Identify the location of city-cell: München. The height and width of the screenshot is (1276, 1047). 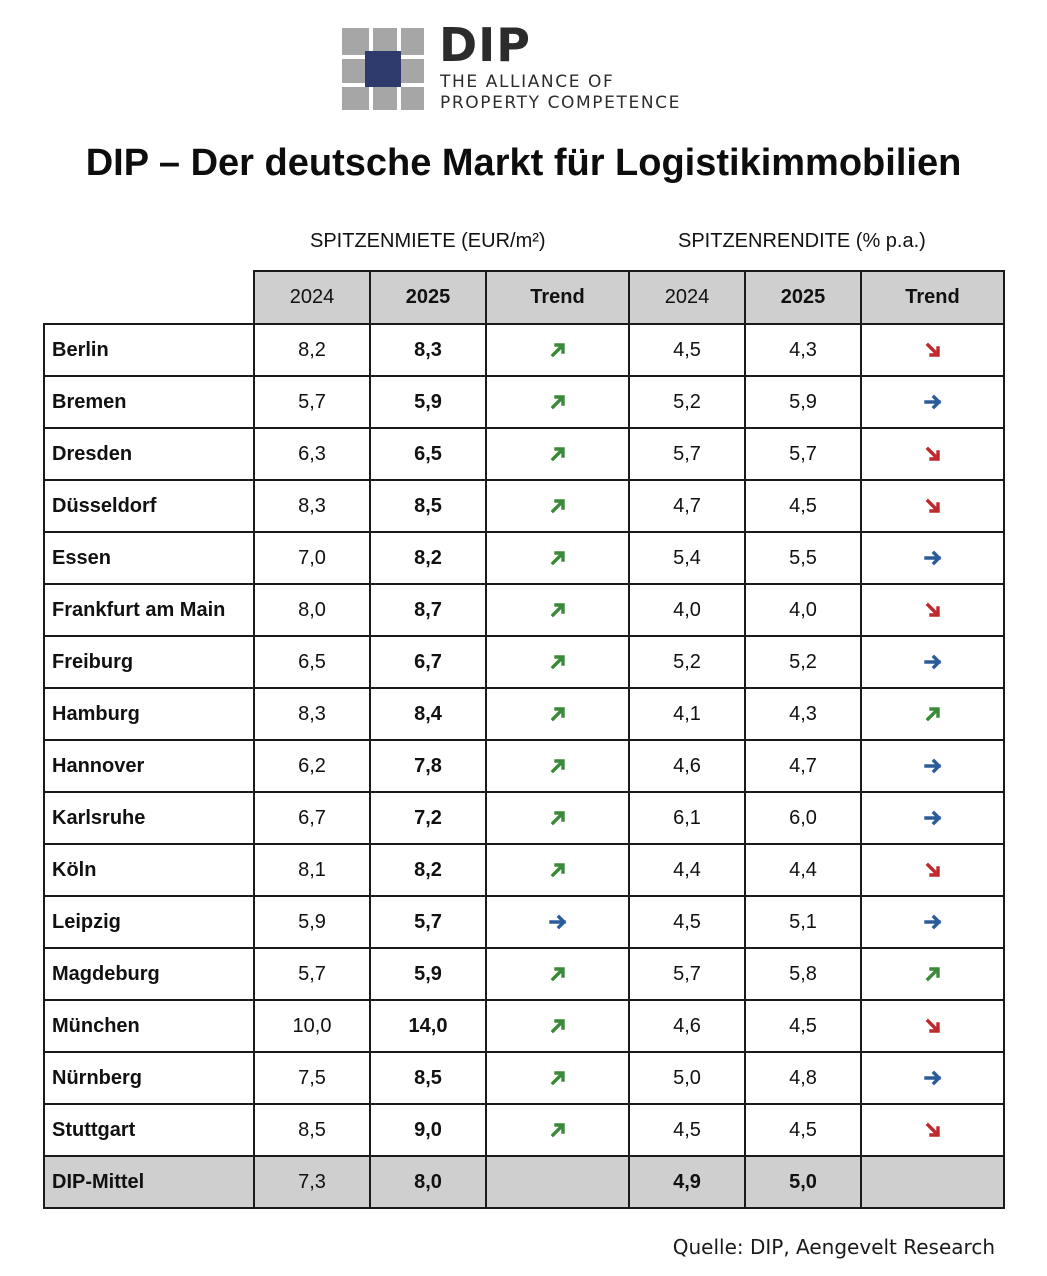
(149, 1026).